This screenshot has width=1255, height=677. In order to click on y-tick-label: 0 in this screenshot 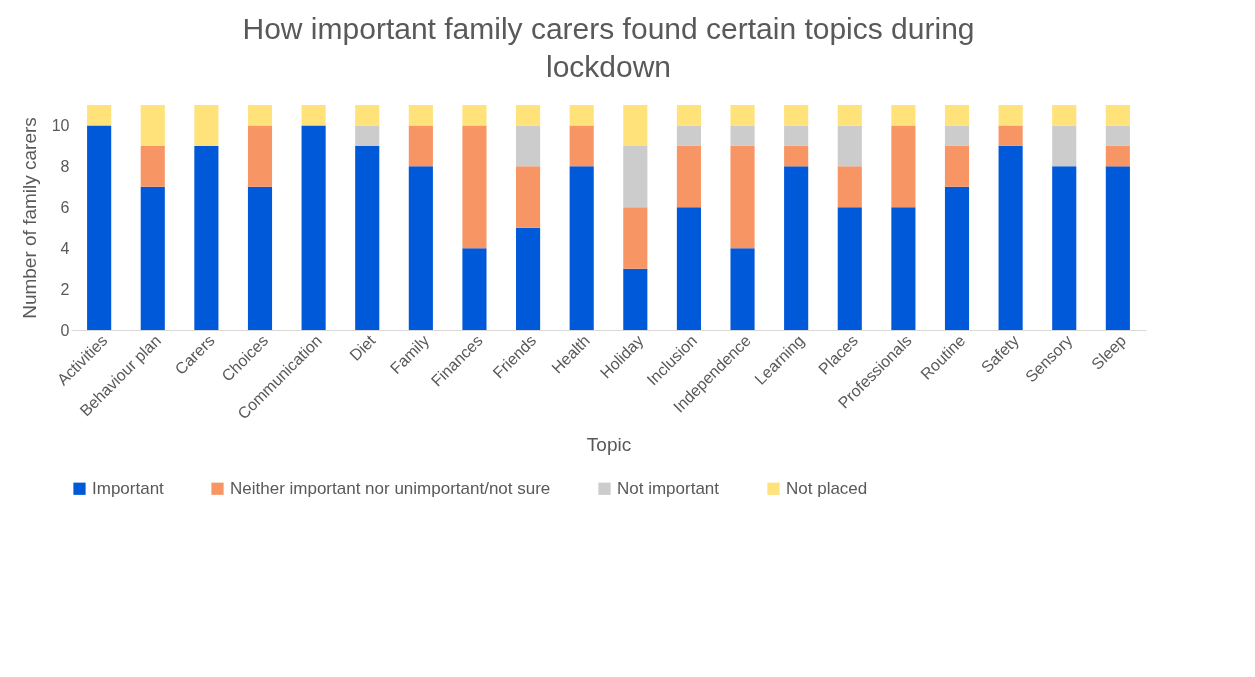, I will do `click(65, 330)`.